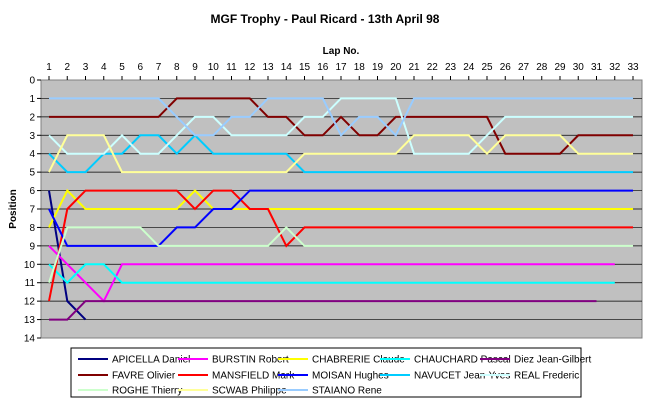 This screenshot has width=650, height=401. I want to click on x-tick-label-2: 2, so click(67, 67).